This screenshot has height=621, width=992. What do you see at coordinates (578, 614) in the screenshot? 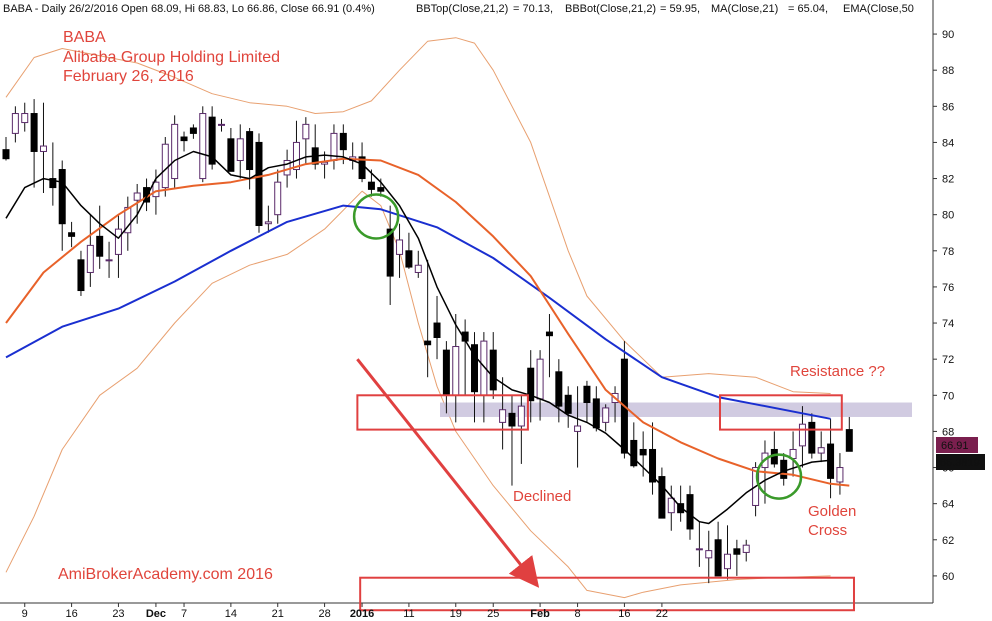
I see `x-tick-label: 8` at bounding box center [578, 614].